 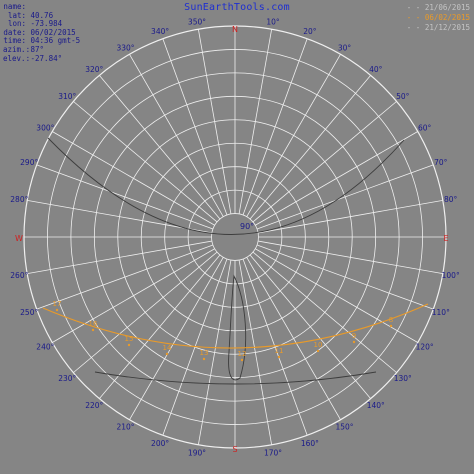 What do you see at coordinates (242, 354) in the screenshot?
I see `hour-label: 12` at bounding box center [242, 354].